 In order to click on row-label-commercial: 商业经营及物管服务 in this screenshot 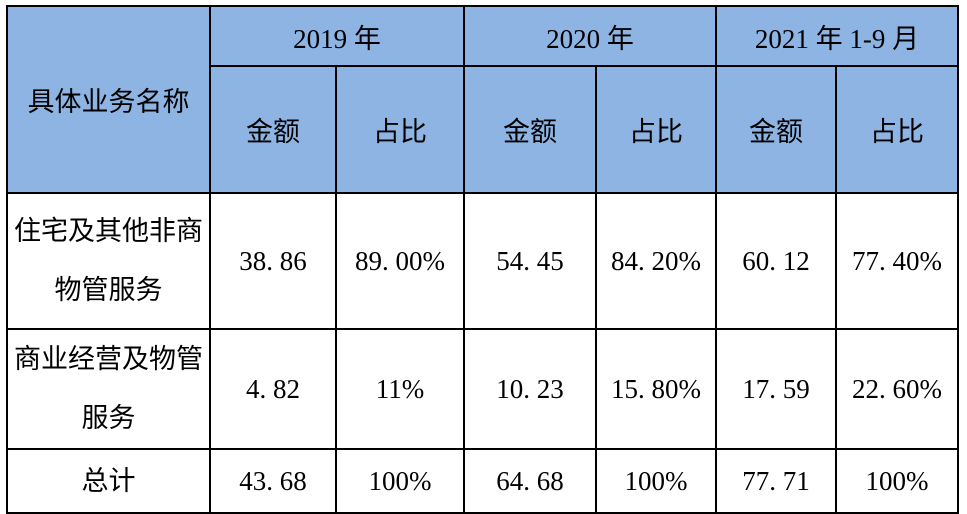, I will do `click(108, 389)`.